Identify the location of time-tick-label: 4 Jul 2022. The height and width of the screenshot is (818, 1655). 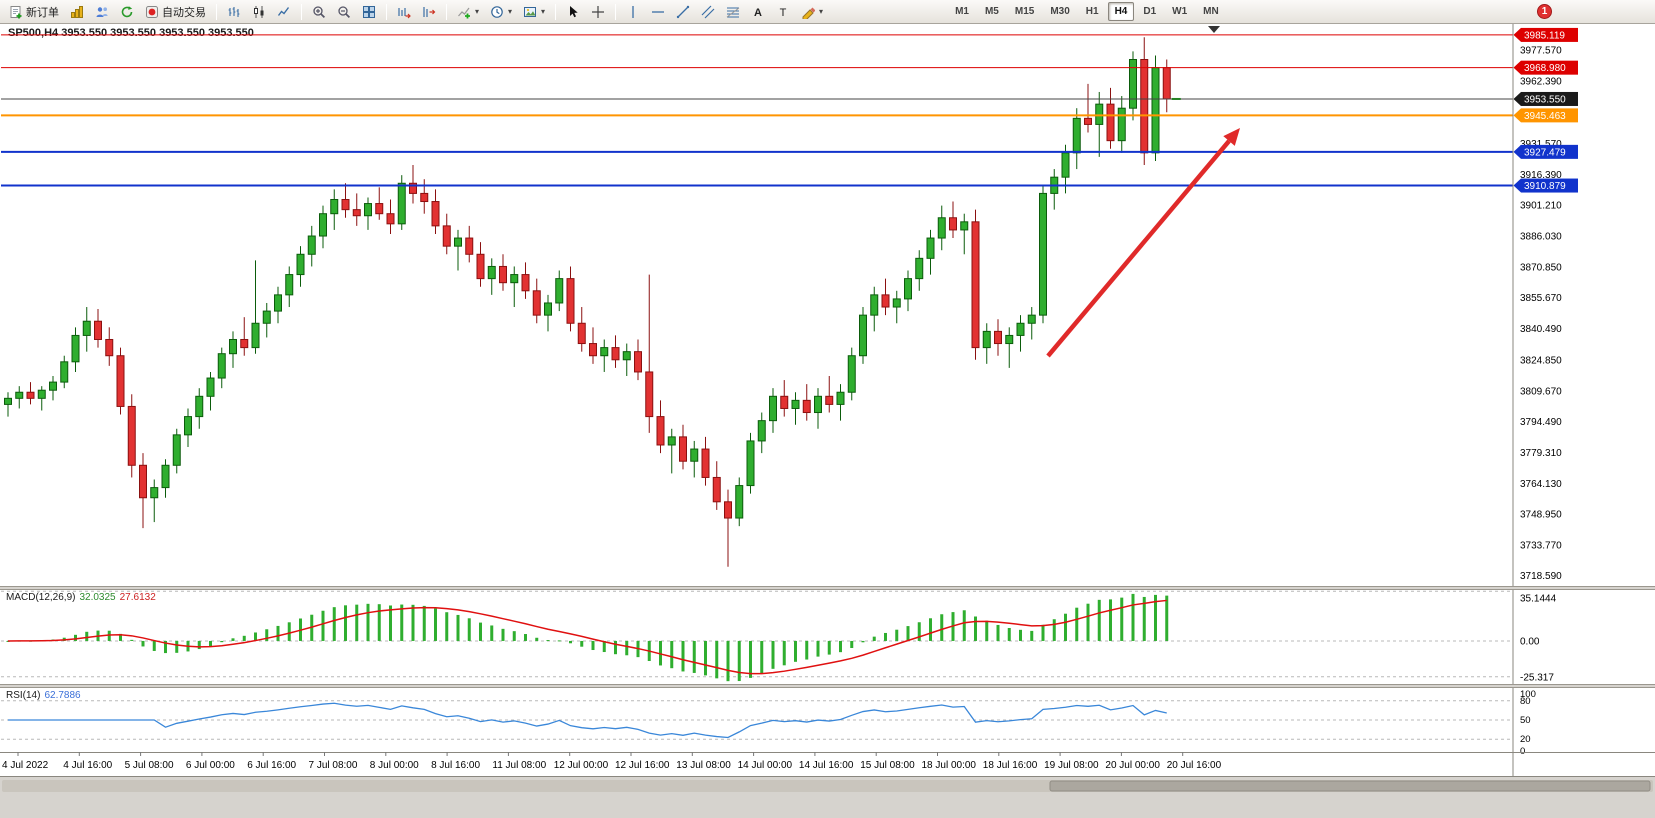
(25, 765).